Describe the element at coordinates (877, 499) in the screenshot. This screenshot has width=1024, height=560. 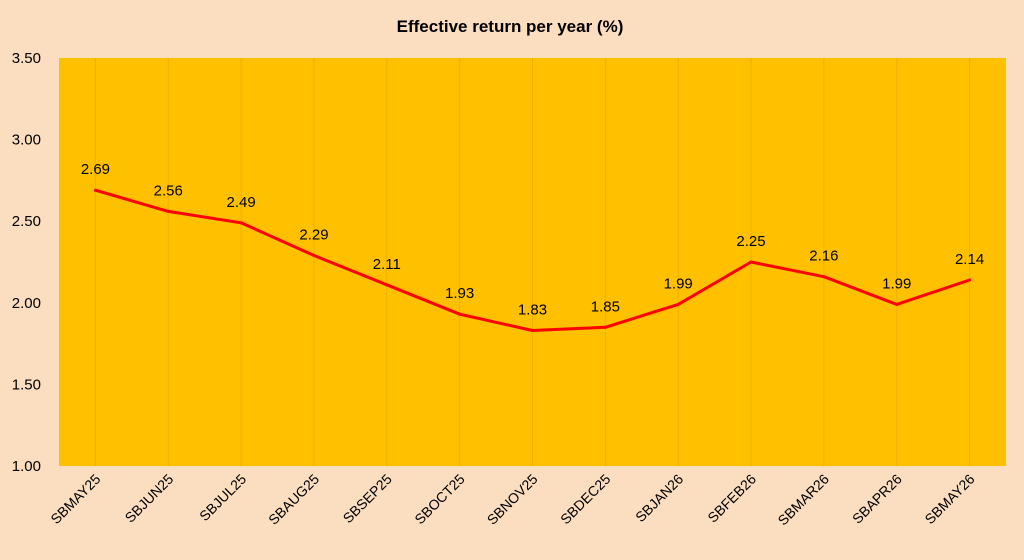
I see `x-tick-label: SBAPR26` at that location.